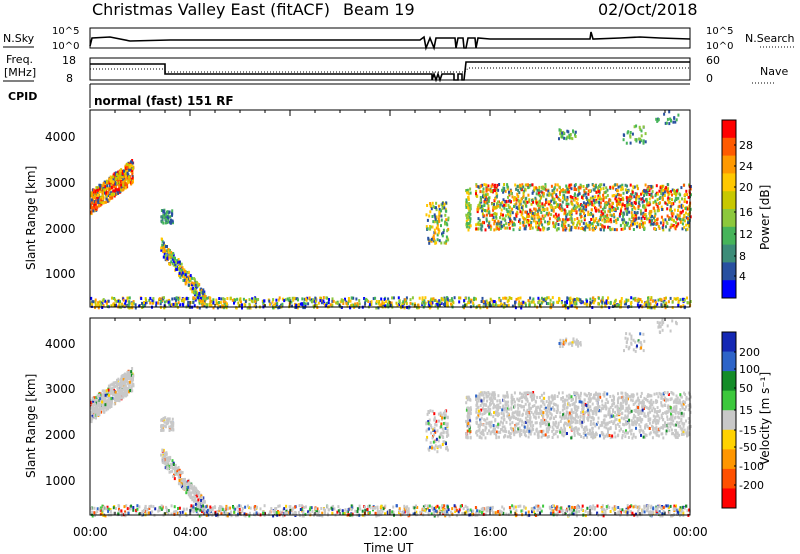 The height and width of the screenshot is (554, 800). Describe the element at coordinates (648, 9) in the screenshot. I see `date-label: 02/Oct/2018` at that location.